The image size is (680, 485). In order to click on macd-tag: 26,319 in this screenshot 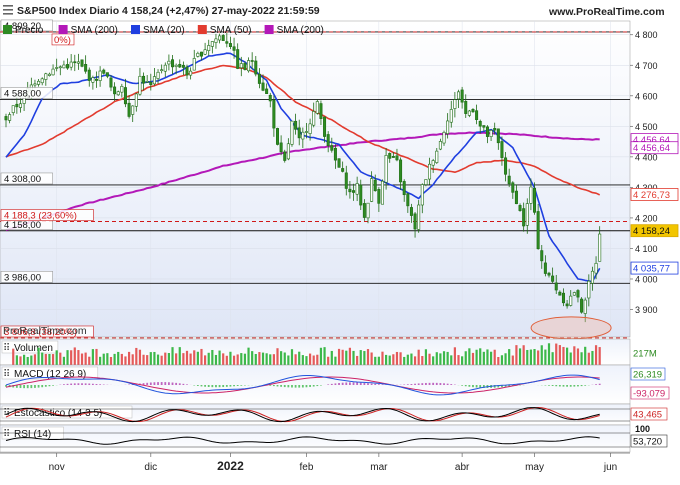, I will do `click(648, 374)`.